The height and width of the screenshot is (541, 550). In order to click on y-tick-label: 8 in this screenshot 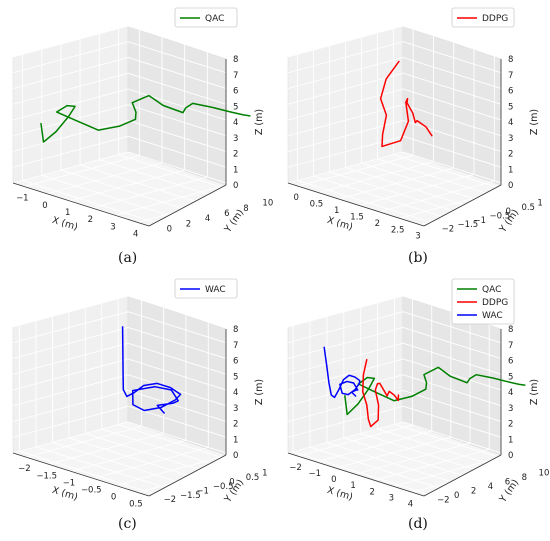, I will do `click(245, 209)`.